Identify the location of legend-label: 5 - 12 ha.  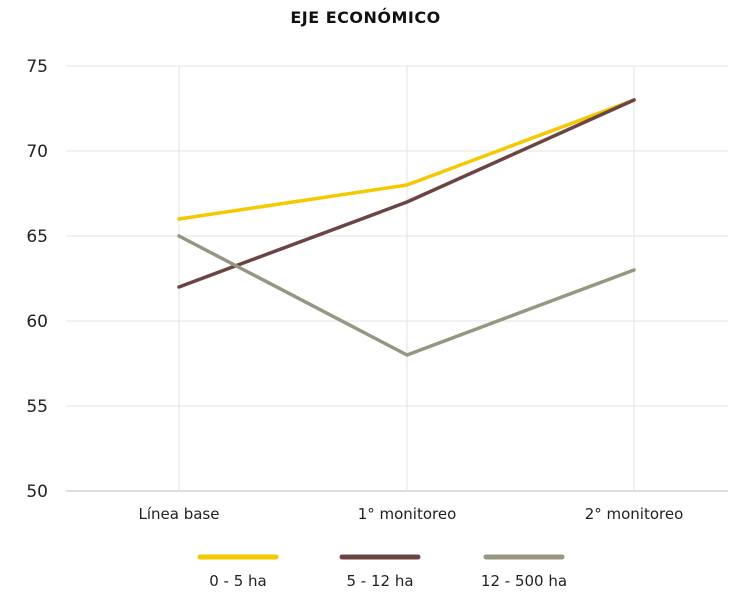
(379, 581).